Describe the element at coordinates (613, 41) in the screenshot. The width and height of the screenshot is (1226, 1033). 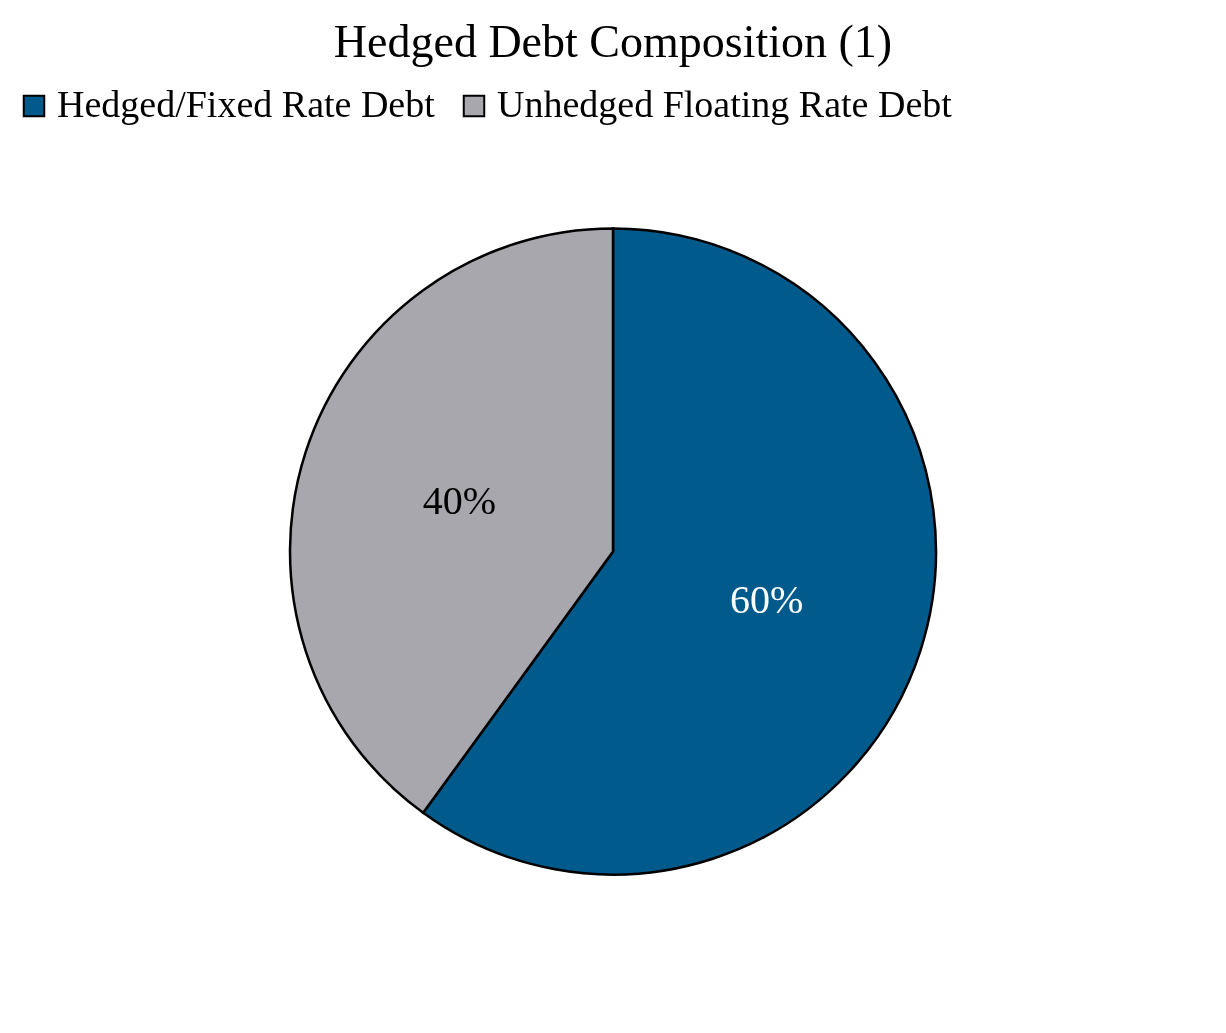
I see `chart-title: Hedged Debt Composition (1)` at that location.